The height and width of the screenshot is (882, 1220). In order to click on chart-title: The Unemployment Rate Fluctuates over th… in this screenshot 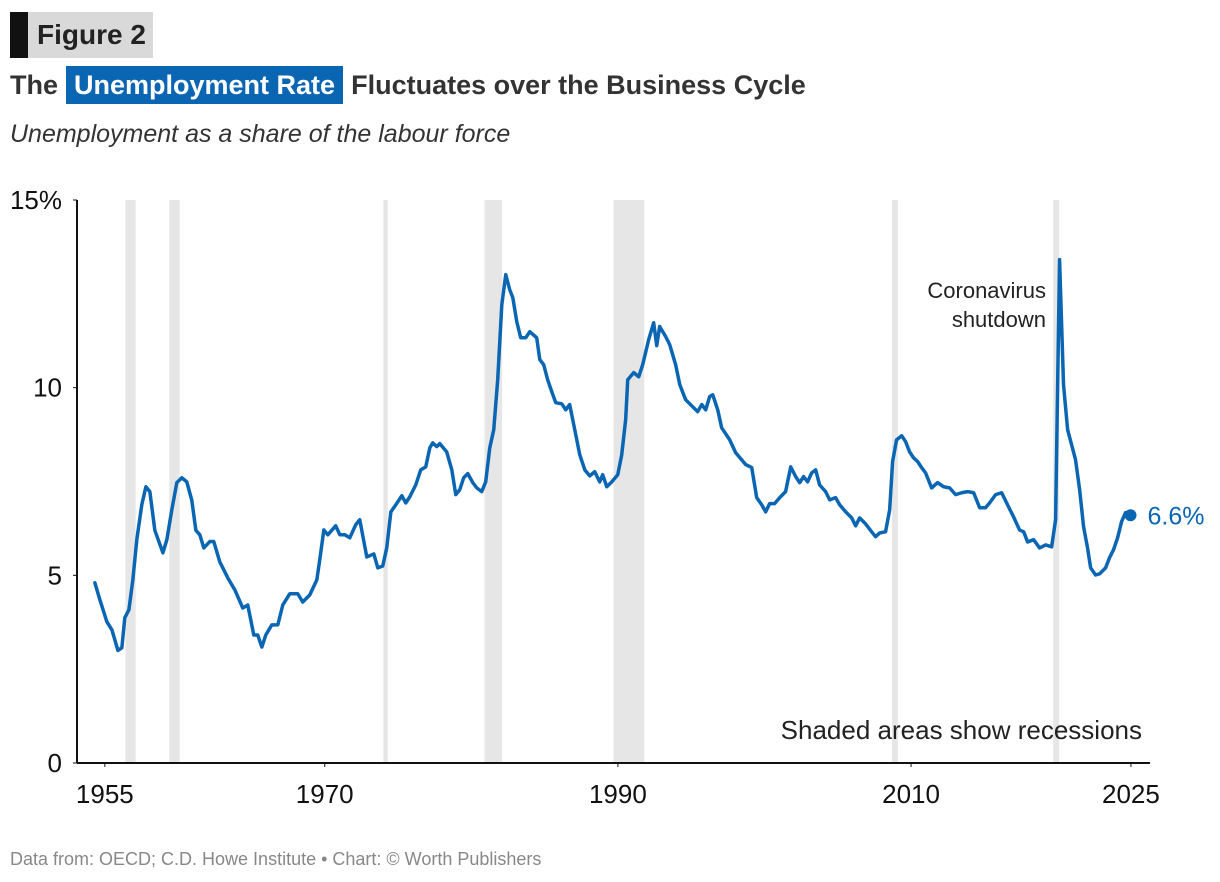, I will do `click(408, 85)`.